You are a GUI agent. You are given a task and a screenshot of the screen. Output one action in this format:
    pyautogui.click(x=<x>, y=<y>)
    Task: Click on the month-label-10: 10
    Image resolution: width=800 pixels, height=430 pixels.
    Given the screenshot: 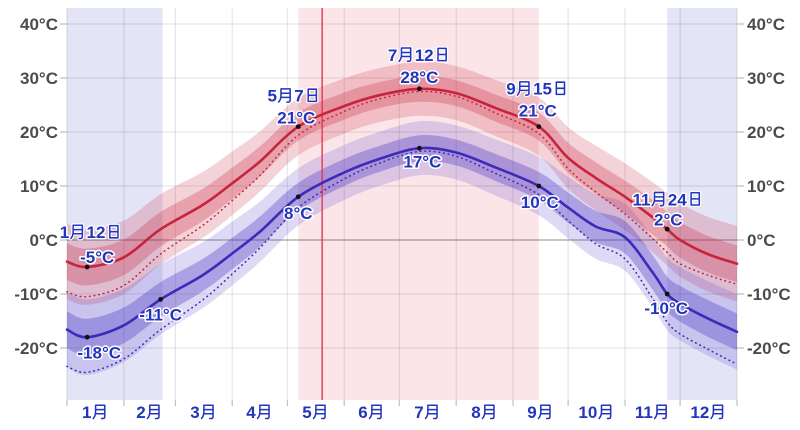 What is the action you would take?
    pyautogui.click(x=595, y=412)
    